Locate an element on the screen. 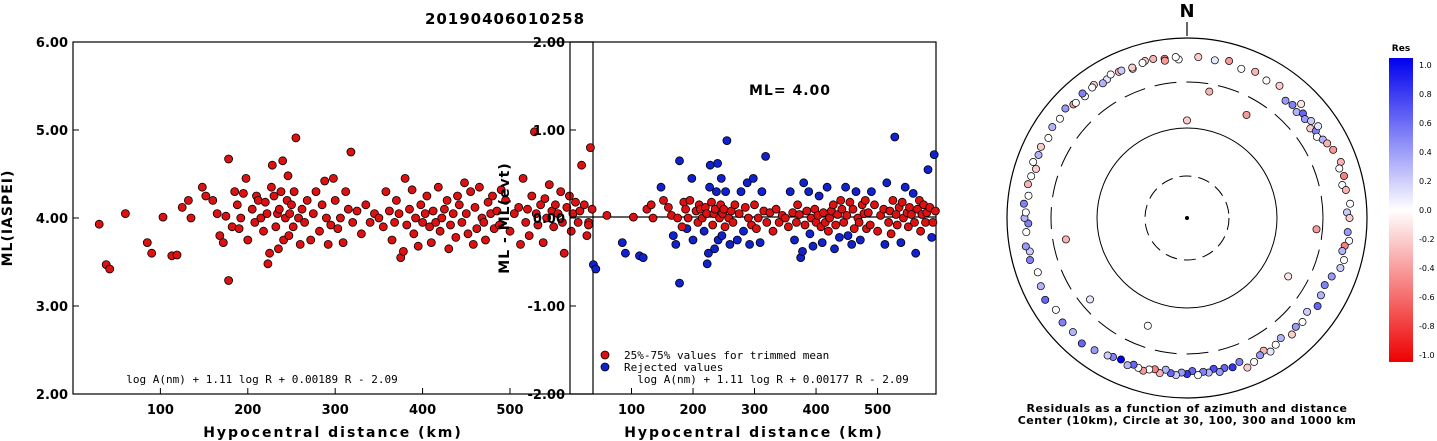 This screenshot has width=1437, height=441. y-tick-label: 2.00 is located at coordinates (549, 43).